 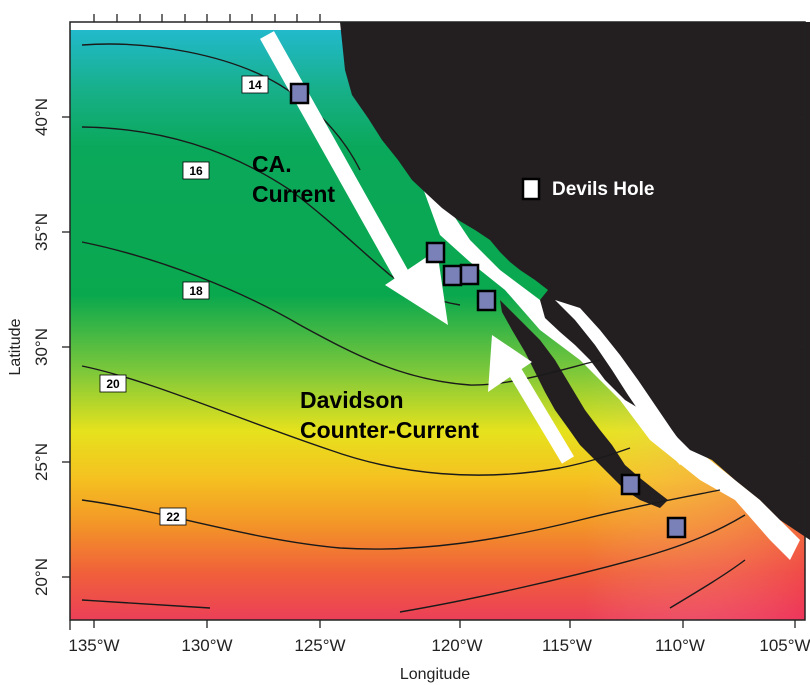 I want to click on contour-label-20: 20, so click(x=113, y=383).